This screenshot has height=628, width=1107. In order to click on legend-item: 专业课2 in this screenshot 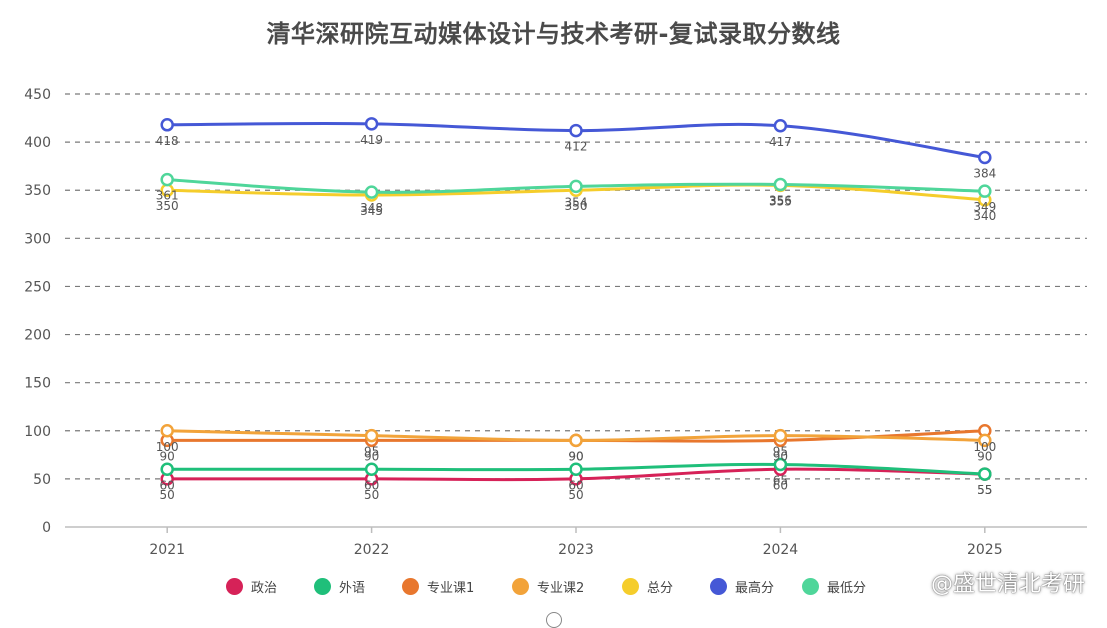, I will do `click(548, 586)`.